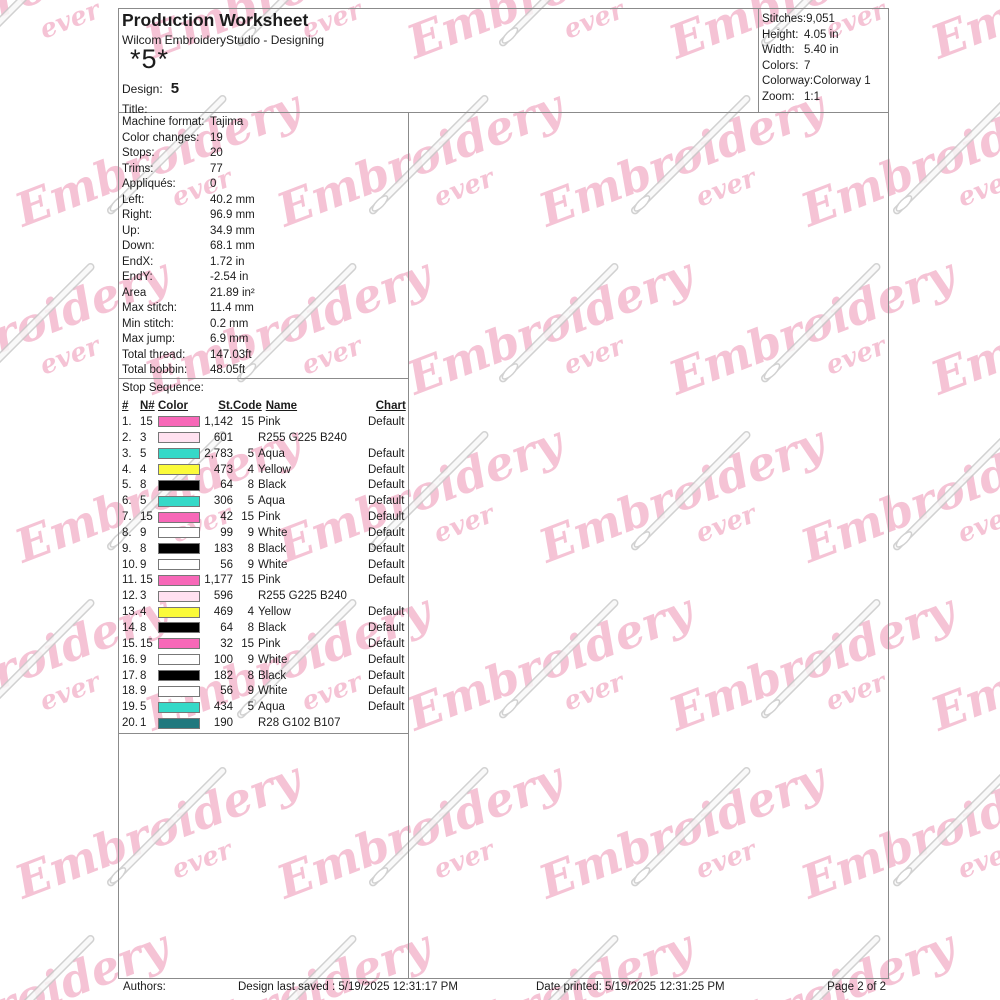 This screenshot has height=1000, width=1000. I want to click on stop-row: 14. 8 64 8 Black Default, so click(264, 629).